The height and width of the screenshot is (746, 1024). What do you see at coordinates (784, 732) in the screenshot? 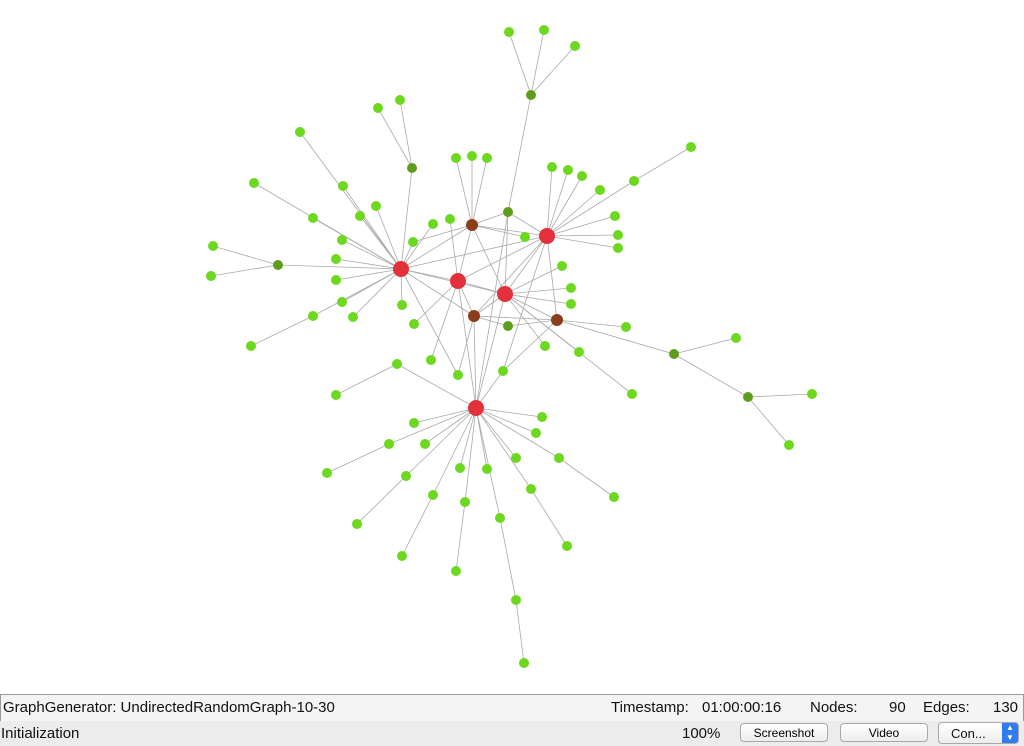
I see `screenshot-button: Screenshot` at bounding box center [784, 732].